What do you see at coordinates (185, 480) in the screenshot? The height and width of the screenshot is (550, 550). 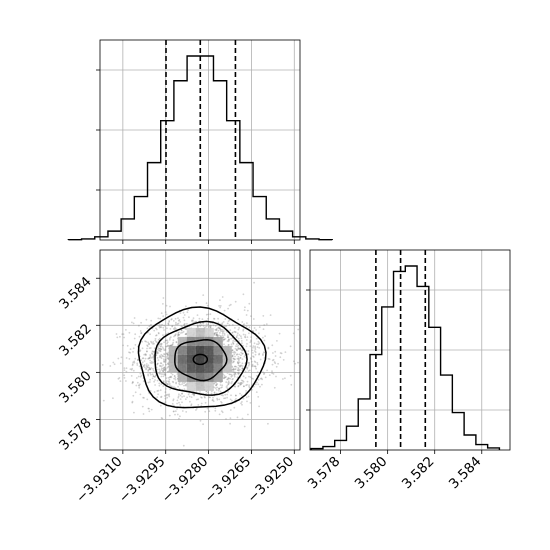 I see `x-tick-label-2: −3.9280` at bounding box center [185, 480].